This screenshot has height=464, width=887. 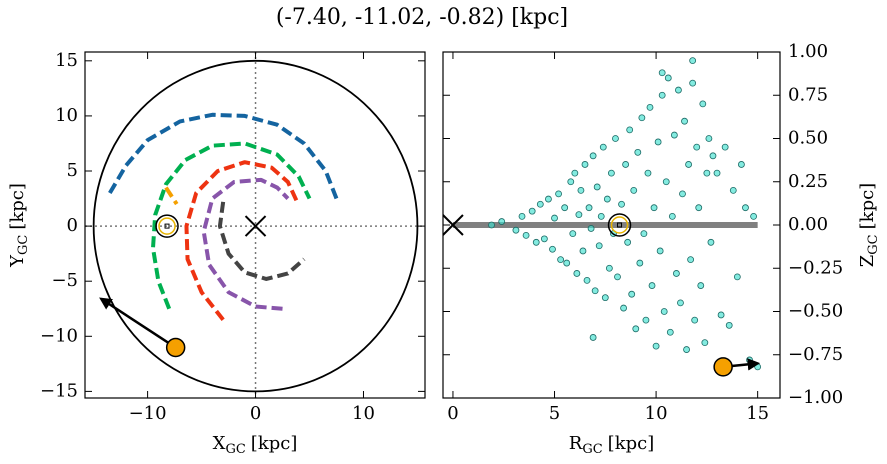 I want to click on axis-label: RGC [kpc], so click(x=611, y=445).